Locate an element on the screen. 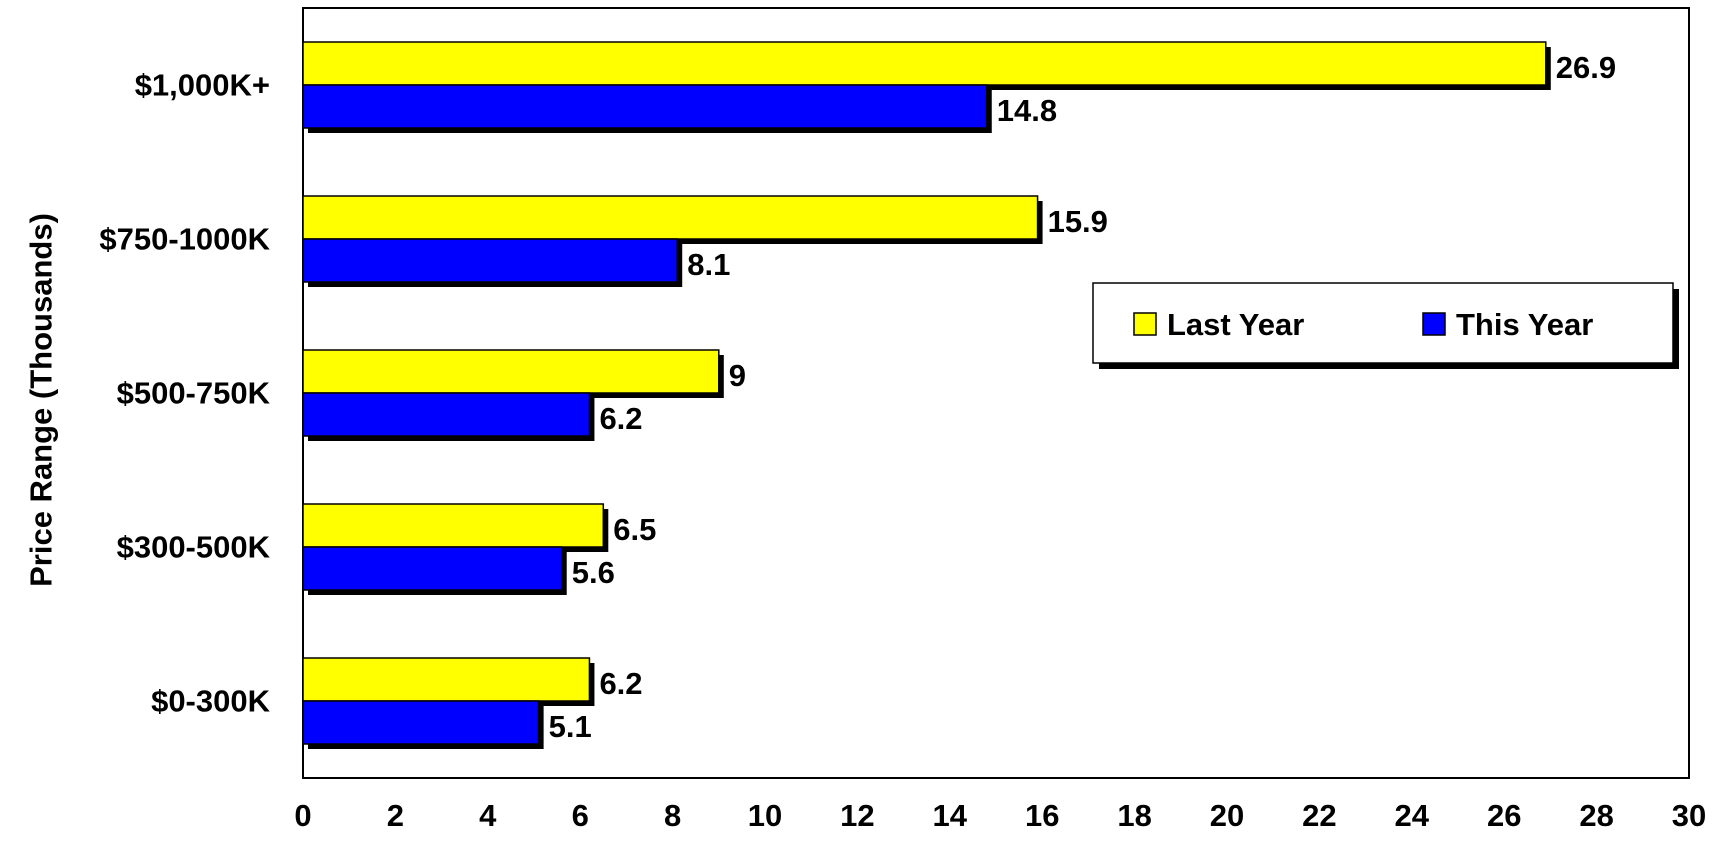  bar-this-year-1-000k is located at coordinates (645, 106).